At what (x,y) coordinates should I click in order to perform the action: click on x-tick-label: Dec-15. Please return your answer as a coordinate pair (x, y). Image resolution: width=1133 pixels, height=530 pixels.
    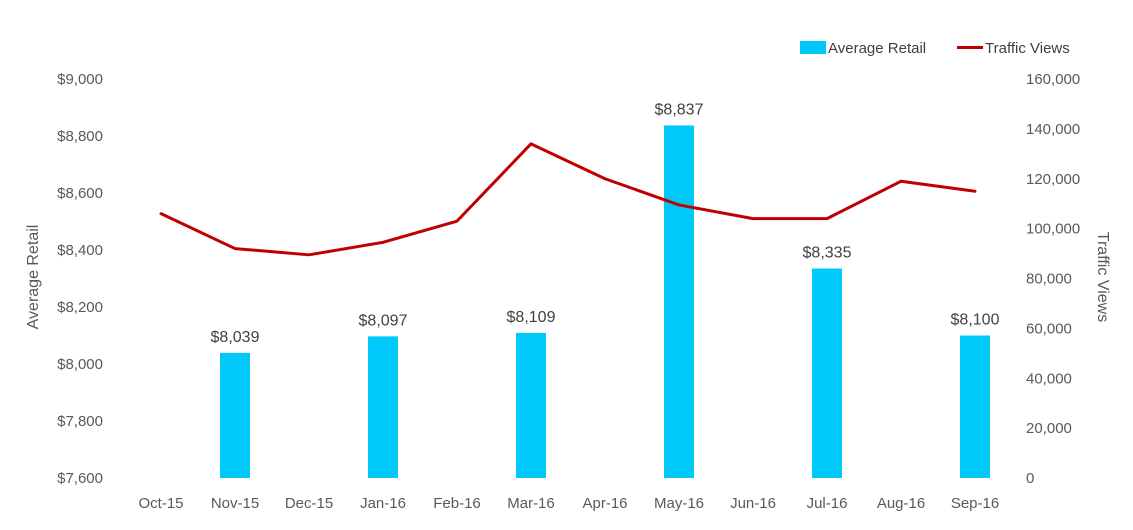
    Looking at the image, I should click on (309, 503).